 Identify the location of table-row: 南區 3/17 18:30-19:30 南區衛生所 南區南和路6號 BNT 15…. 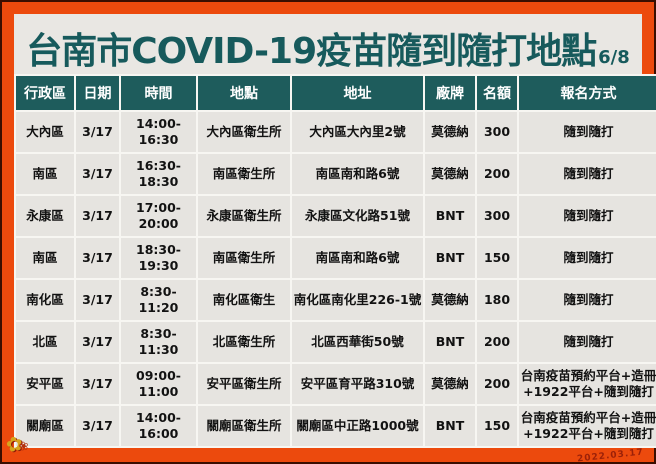
(336, 258).